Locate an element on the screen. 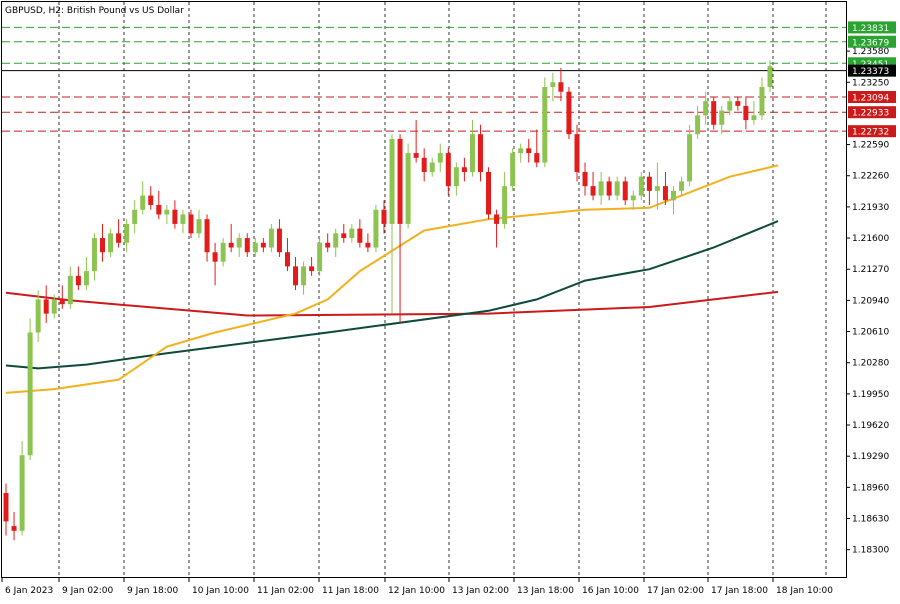 This screenshot has width=900, height=604. y-tick-label: 1.20940 is located at coordinates (870, 301).